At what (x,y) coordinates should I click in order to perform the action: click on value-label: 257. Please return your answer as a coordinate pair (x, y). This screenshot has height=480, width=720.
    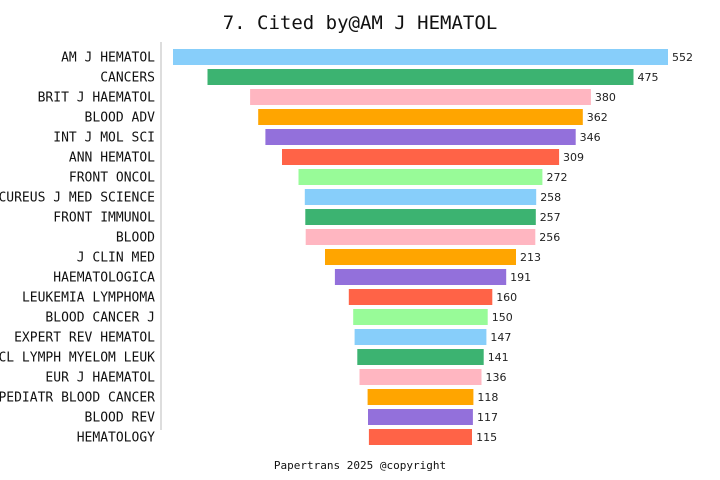
    Looking at the image, I should click on (550, 217).